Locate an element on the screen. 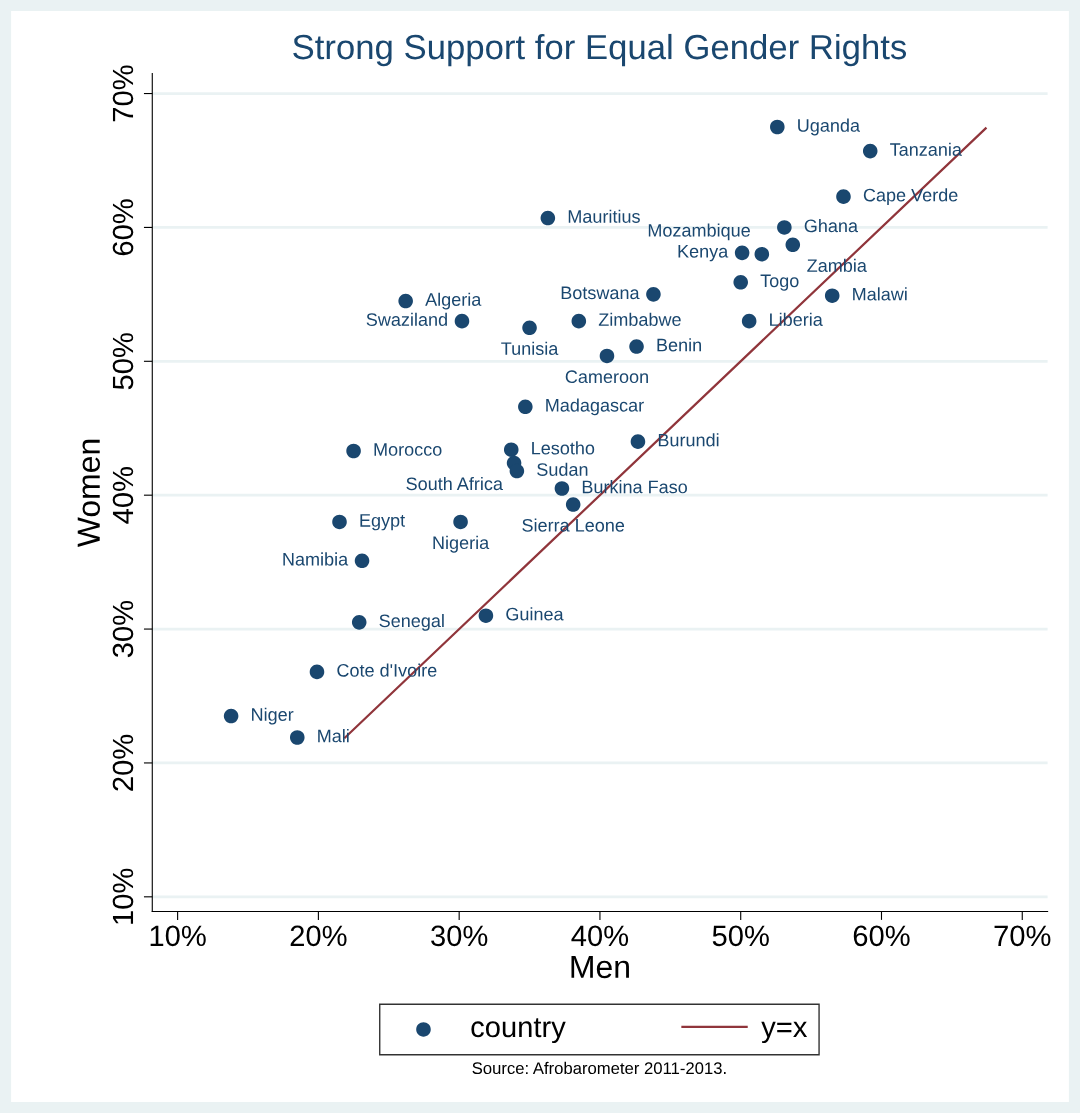 This screenshot has width=1080, height=1113. chart-title: Strong Support for Equal Gender Rights is located at coordinates (600, 50).